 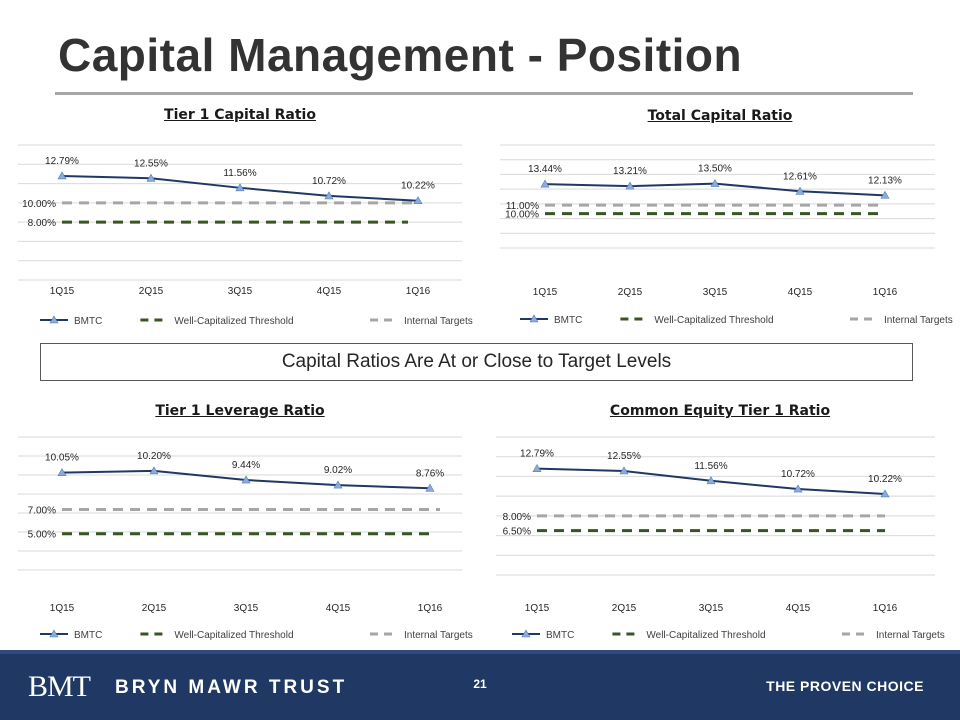 What do you see at coordinates (845, 686) in the screenshot?
I see `tagline: THE PROVEN CHOICE` at bounding box center [845, 686].